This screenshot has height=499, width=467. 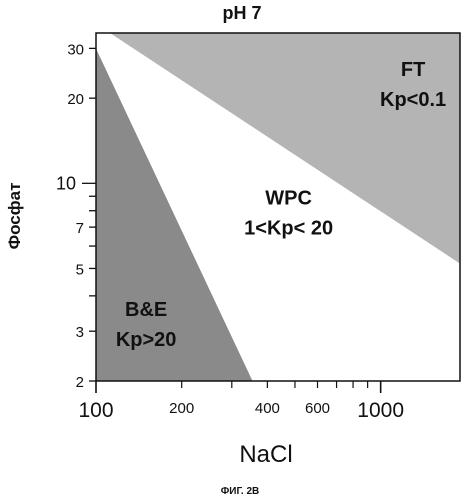 What do you see at coordinates (75, 49) in the screenshot?
I see `y-tick-label: 30` at bounding box center [75, 49].